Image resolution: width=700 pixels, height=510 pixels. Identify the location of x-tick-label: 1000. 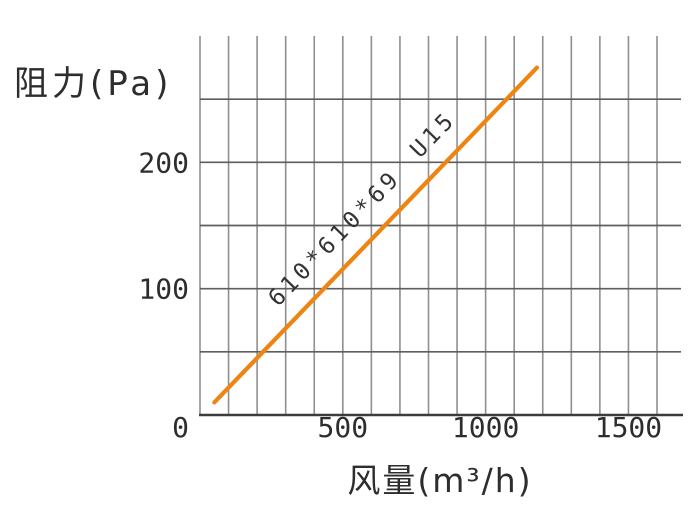
(485, 427).